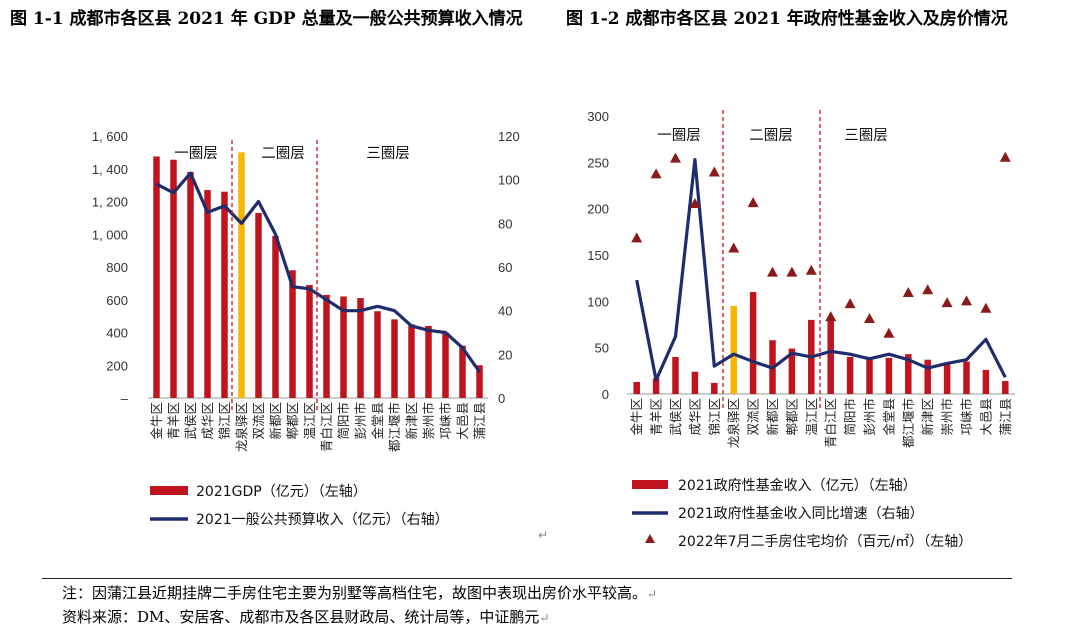  I want to click on zone-label: 二圈层, so click(771, 136).